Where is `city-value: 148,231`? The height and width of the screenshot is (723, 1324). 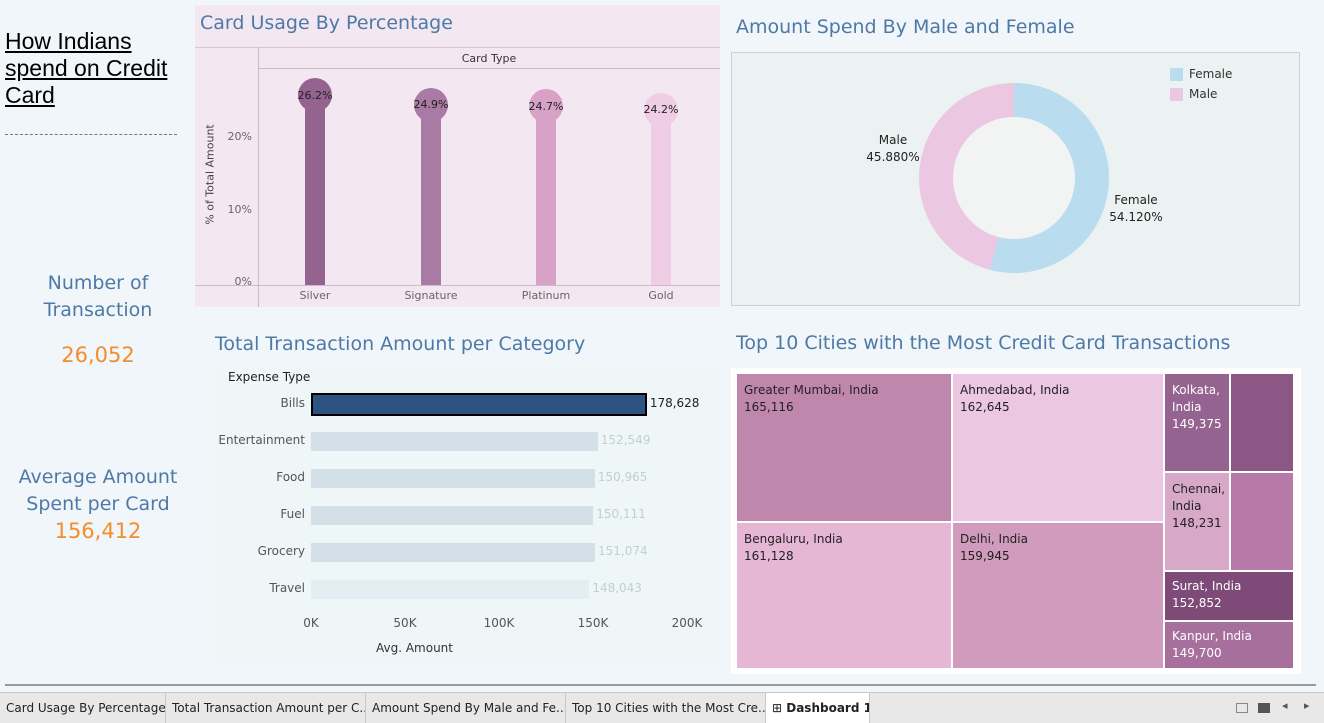
city-value: 148,231 is located at coordinates (1197, 523).